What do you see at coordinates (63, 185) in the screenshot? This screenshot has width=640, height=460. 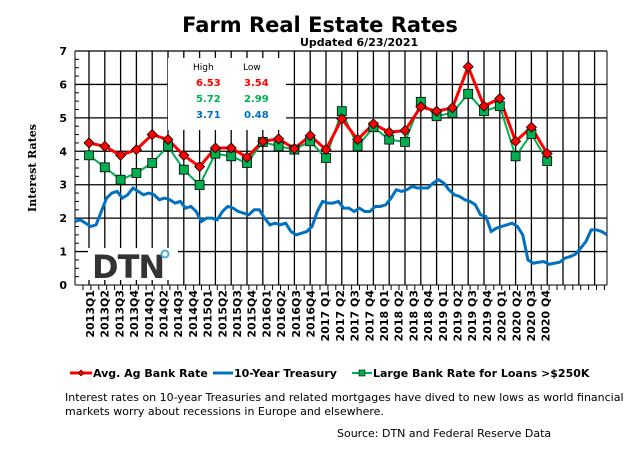 I see `y-tick-label: 3` at bounding box center [63, 185].